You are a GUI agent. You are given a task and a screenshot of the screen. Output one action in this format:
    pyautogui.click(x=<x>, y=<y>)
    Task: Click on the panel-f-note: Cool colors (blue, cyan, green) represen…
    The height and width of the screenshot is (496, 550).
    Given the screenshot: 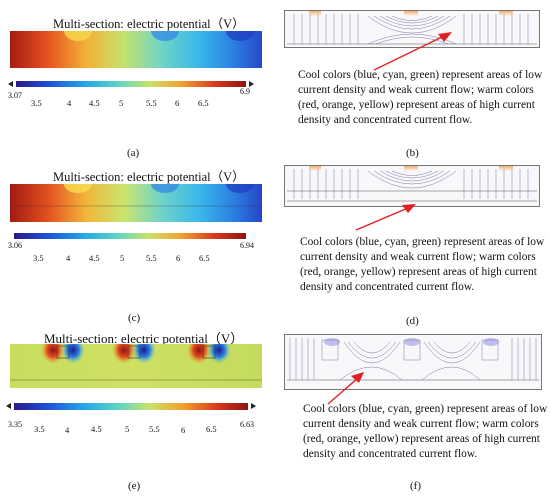 What is the action you would take?
    pyautogui.click(x=425, y=431)
    